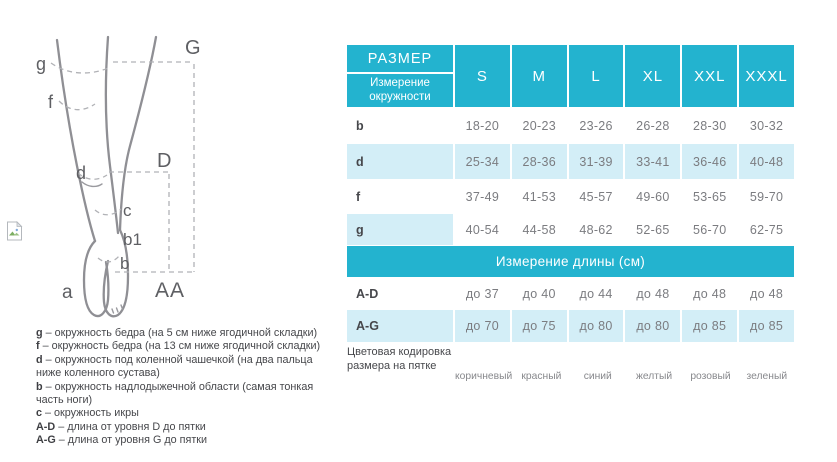 The height and width of the screenshot is (462, 837). What do you see at coordinates (710, 196) in the screenshot?
I see `table-cell: 53-65` at bounding box center [710, 196].